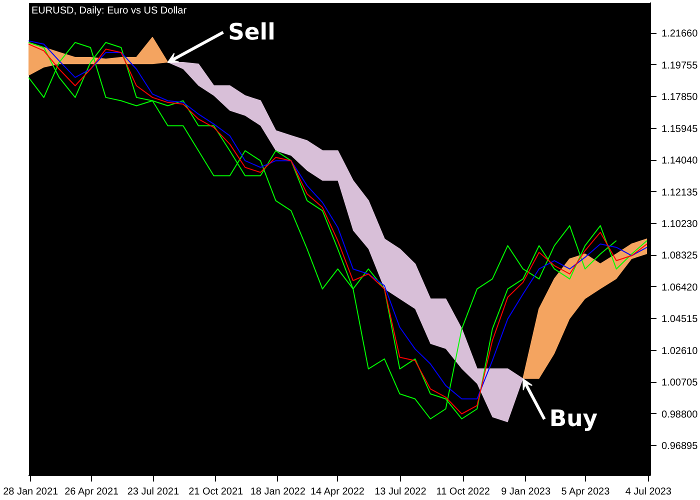 The width and height of the screenshot is (700, 500). I want to click on y-tick-label: 1.10230, so click(680, 224).